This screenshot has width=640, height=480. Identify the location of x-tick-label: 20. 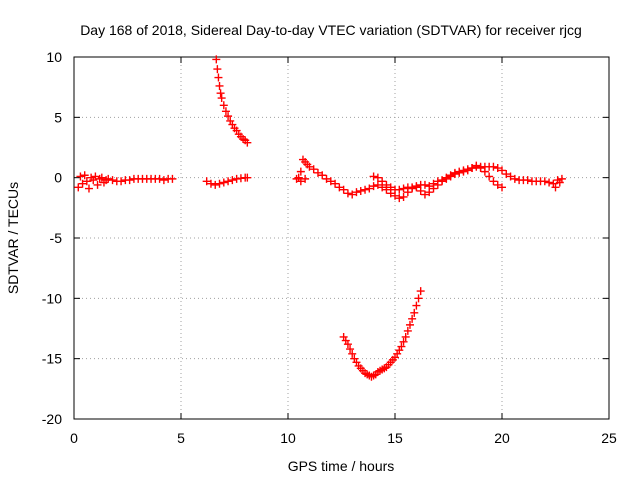
(502, 438).